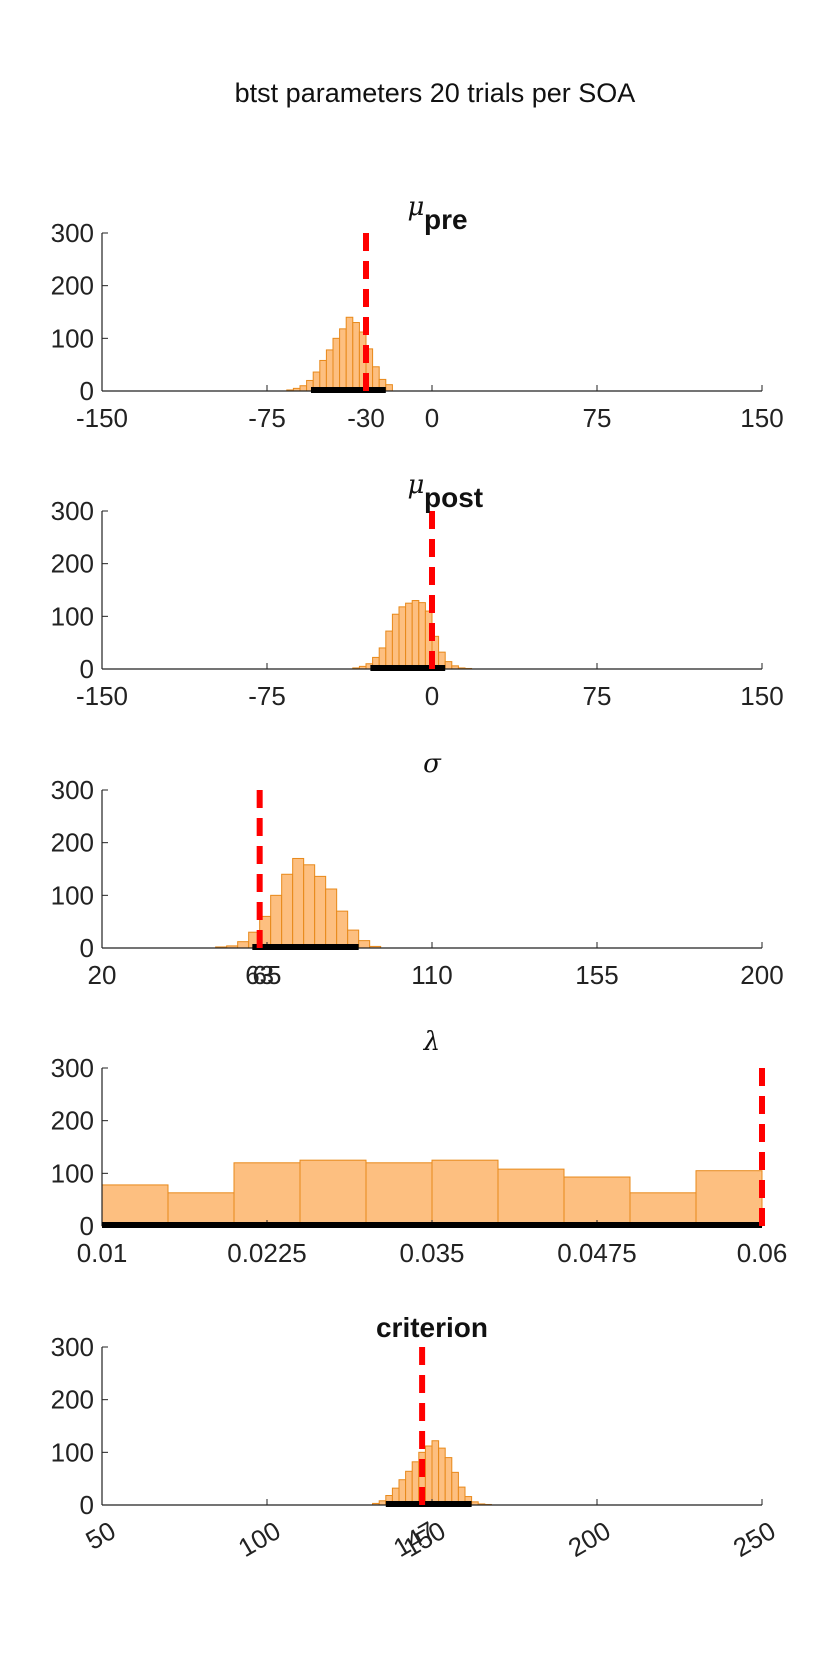 Image resolution: width=833 pixels, height=1667 pixels. Describe the element at coordinates (431, 1042) in the screenshot. I see `panel-title-symbol: λ` at that location.